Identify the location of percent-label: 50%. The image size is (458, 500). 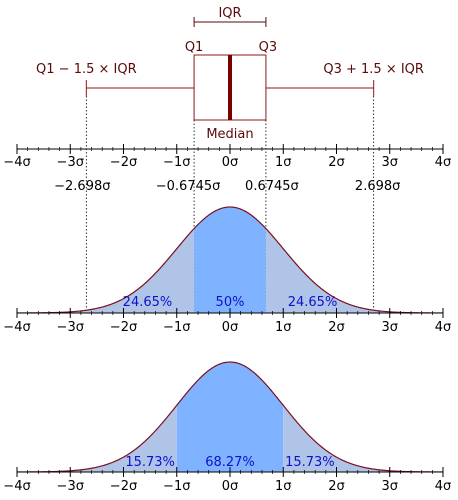
(230, 302).